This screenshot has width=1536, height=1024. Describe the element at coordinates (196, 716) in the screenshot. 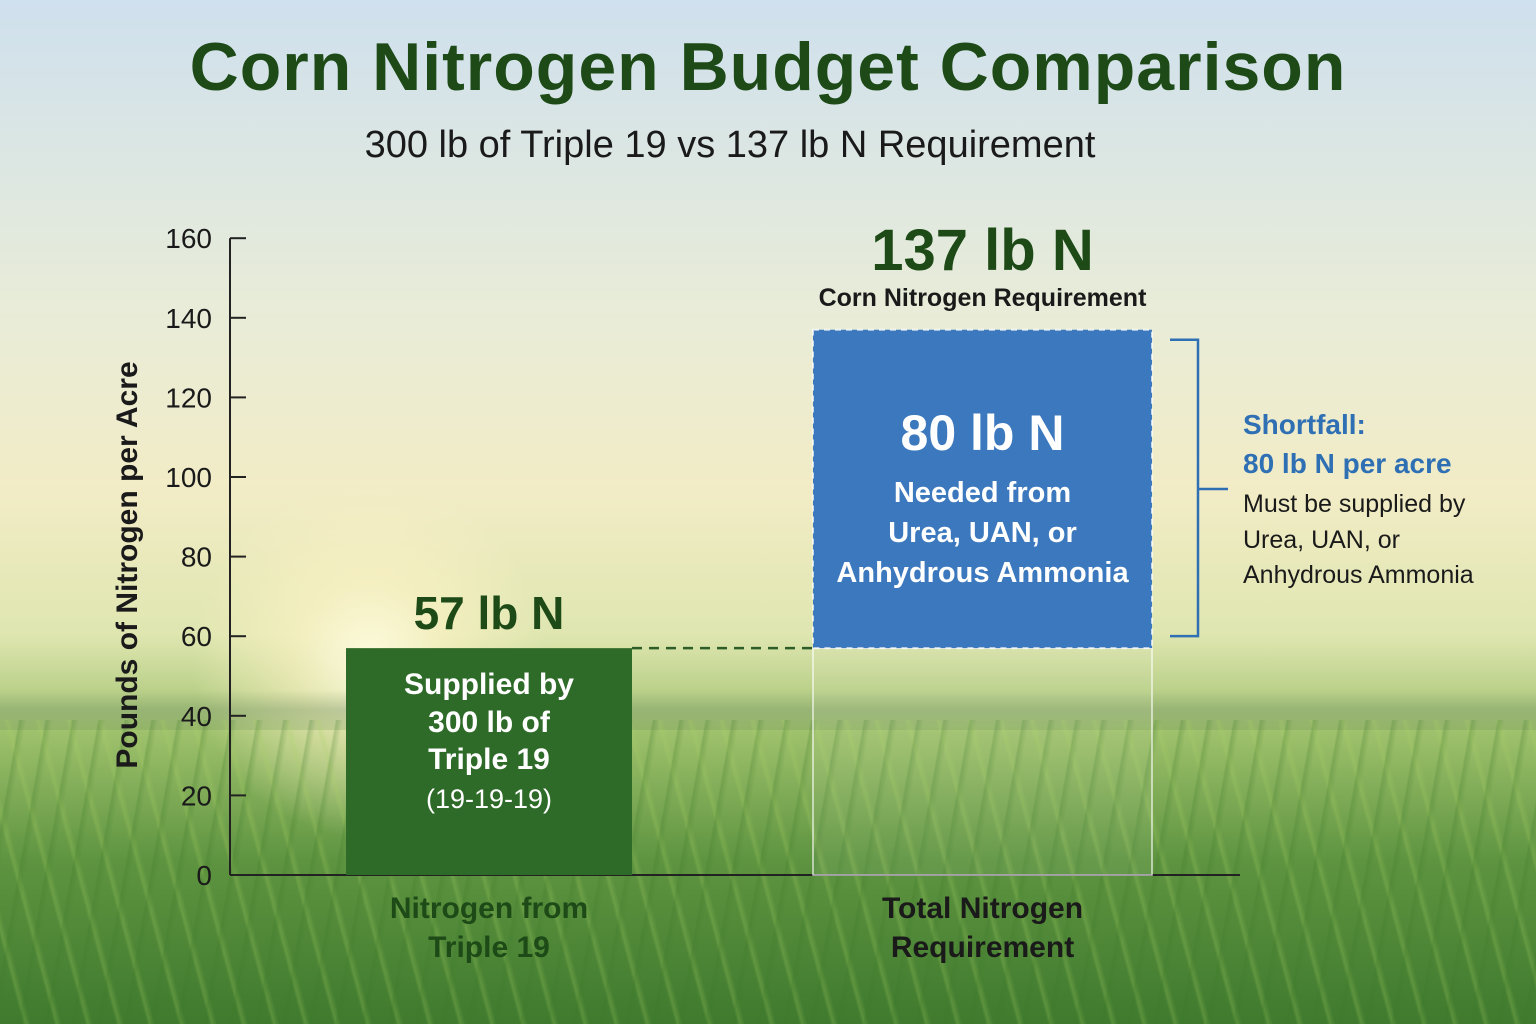

I see `y-tick-label: 40` at that location.